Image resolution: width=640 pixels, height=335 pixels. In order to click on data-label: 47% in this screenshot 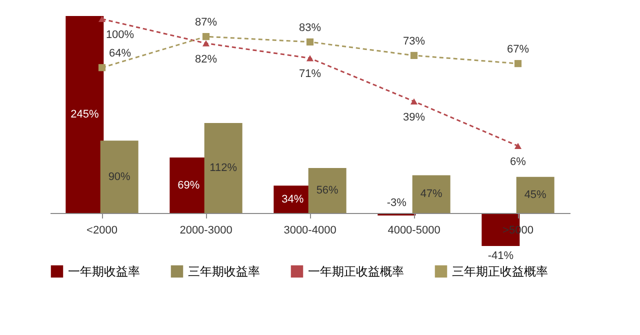, I will do `click(431, 194)`.